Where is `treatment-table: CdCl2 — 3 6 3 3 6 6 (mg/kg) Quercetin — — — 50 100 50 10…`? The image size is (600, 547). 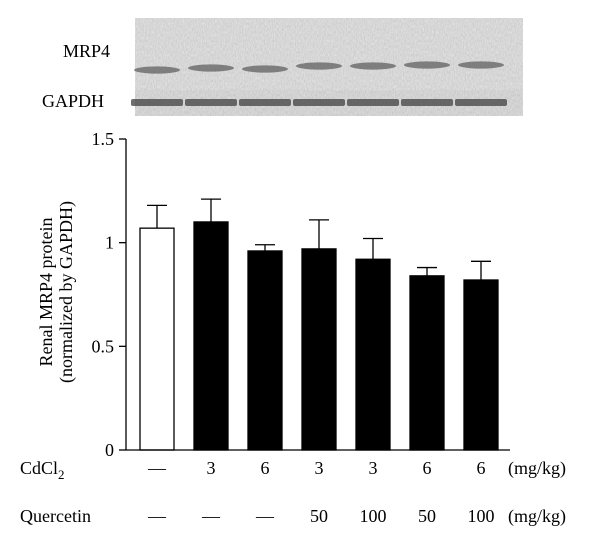 treatment-table: CdCl2 — 3 6 3 3 6 6 (mg/kg) Quercetin — — — 50 100 50 10… is located at coordinates (293, 492).